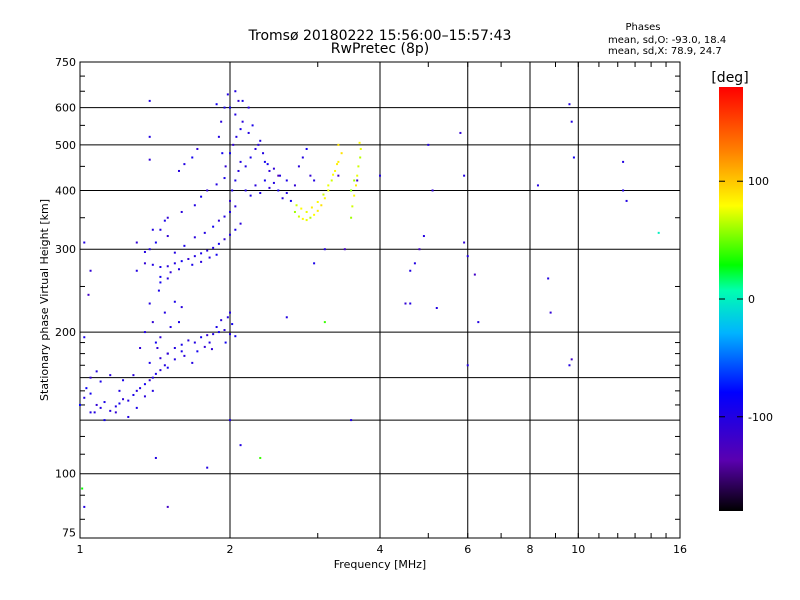 The height and width of the screenshot is (600, 800). Describe the element at coordinates (65, 145) in the screenshot. I see `y-tick-label: 500` at that location.